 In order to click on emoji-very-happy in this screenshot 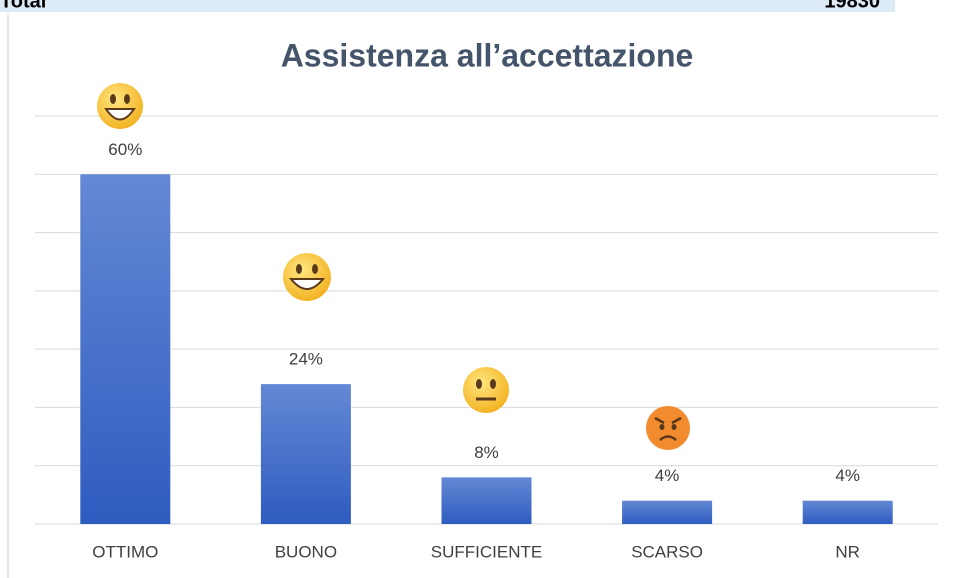, I will do `click(120, 106)`.